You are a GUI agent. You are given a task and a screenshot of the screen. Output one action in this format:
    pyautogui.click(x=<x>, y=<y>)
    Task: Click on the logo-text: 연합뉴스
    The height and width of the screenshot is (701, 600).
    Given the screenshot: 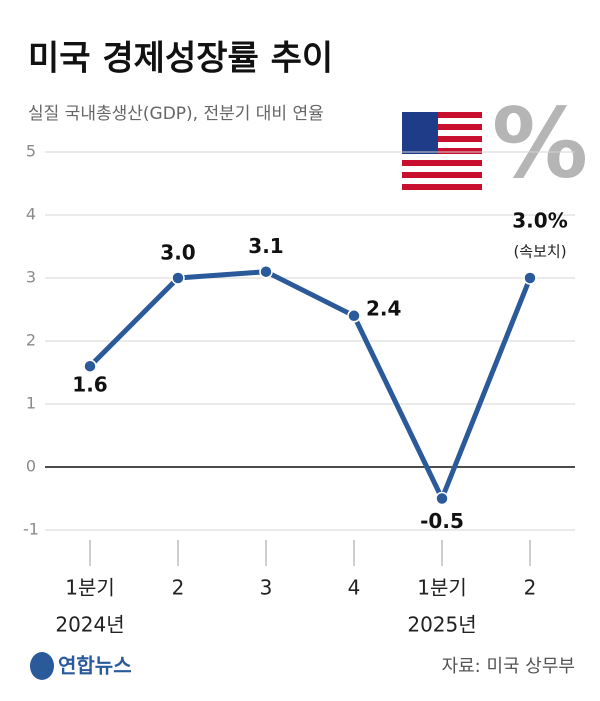 What is the action you would take?
    pyautogui.click(x=95, y=666)
    